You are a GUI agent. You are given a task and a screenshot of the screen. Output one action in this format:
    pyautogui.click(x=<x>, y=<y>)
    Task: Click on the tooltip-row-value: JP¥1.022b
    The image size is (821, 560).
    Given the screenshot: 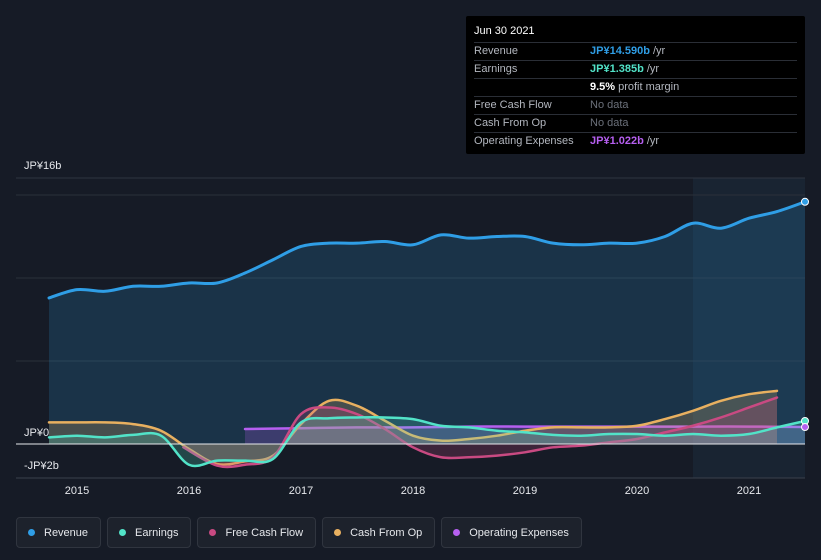 What is the action you would take?
    pyautogui.click(x=617, y=141)
    